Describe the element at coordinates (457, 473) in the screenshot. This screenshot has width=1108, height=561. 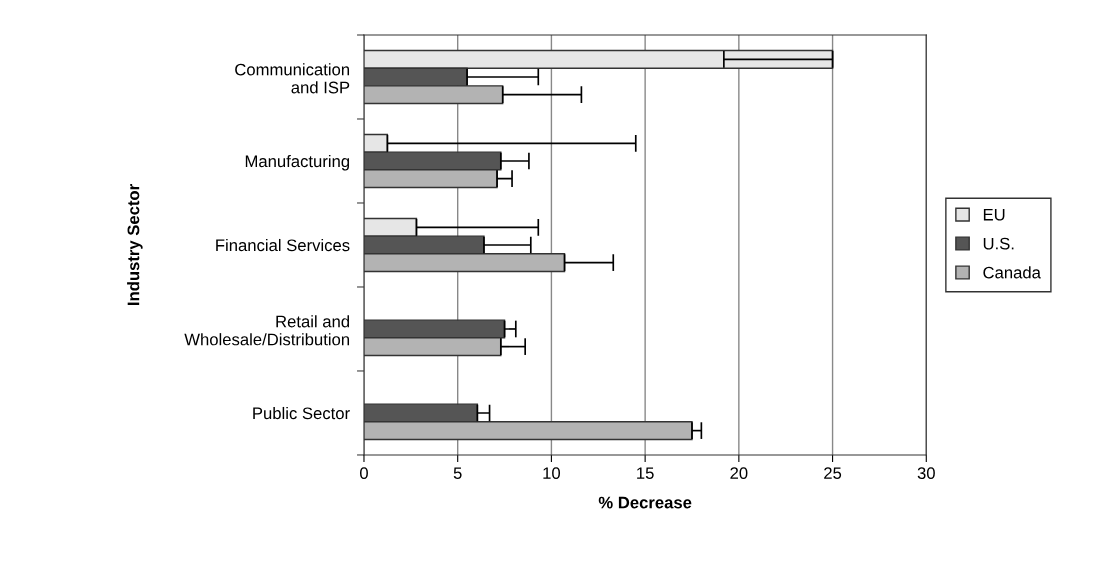
I see `x-tick-label: 5` at that location.